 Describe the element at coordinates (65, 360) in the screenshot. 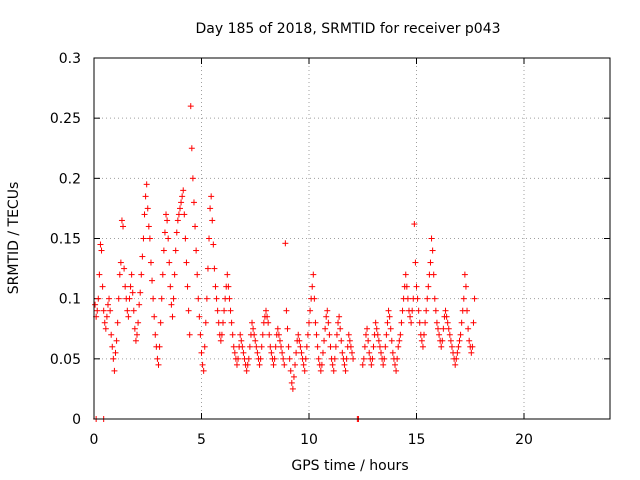

I see `y-tick-label: 0.05` at that location.